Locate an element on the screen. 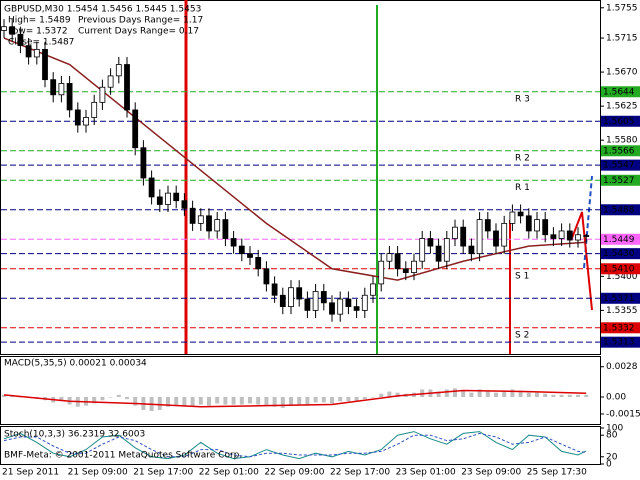 The image size is (640, 480). level-label: 1.5605 is located at coordinates (619, 122).